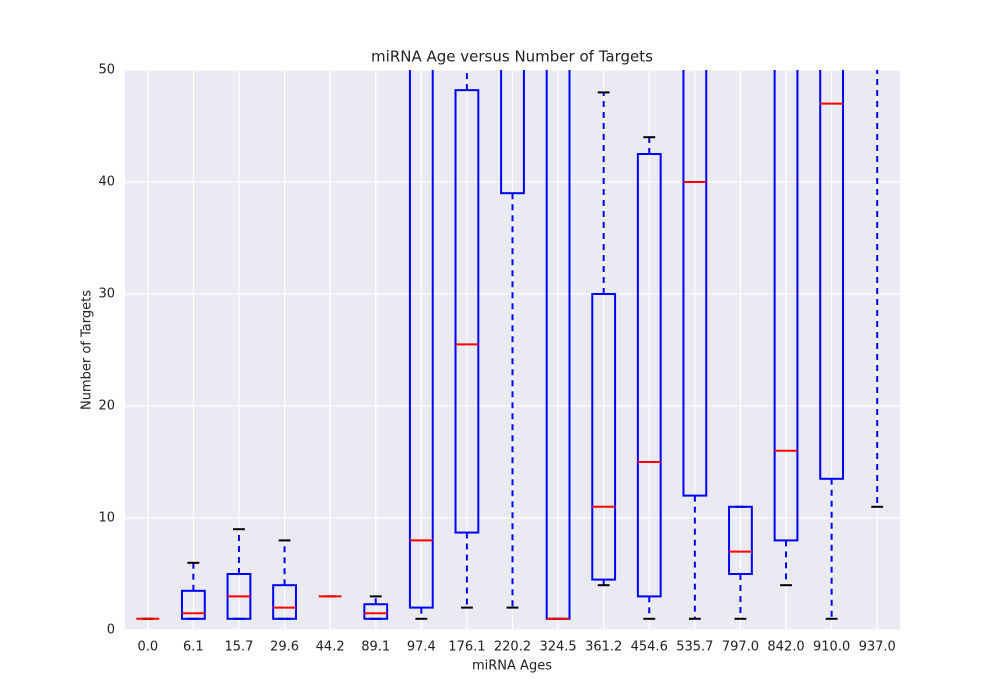  I want to click on x-tick-label: 97.4, so click(421, 647).